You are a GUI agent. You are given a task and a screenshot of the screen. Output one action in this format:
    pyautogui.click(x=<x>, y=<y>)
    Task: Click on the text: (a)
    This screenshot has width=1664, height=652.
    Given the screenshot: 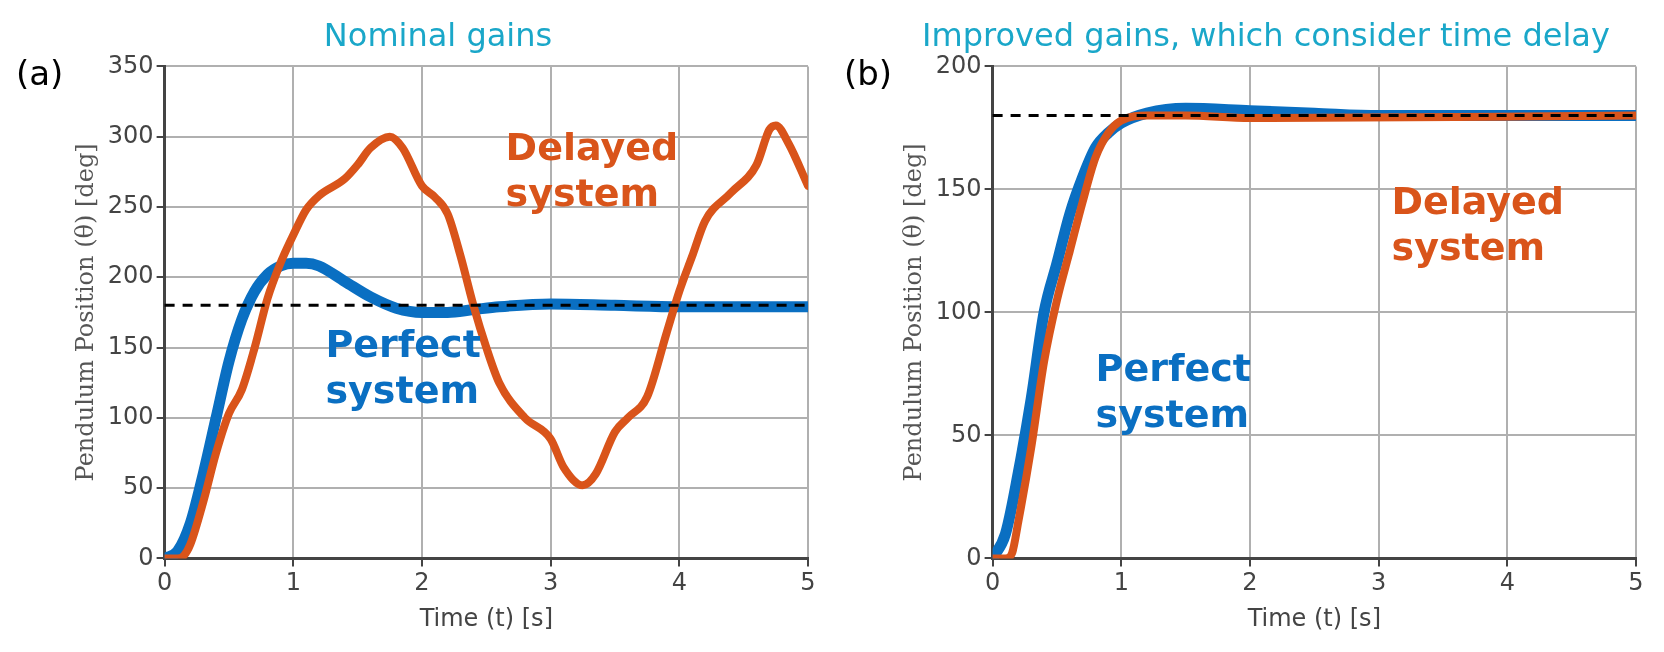 What is the action you would take?
    pyautogui.click(x=40, y=73)
    